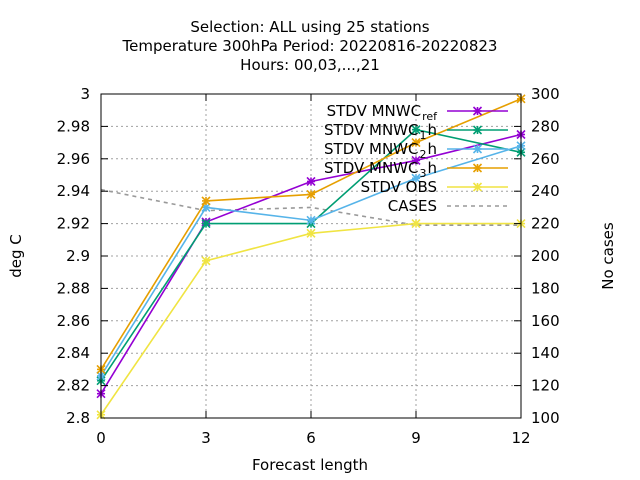 This screenshot has height=480, width=640. What do you see at coordinates (309, 27) in the screenshot?
I see `title-line-1: Selection: ALL using 25 stations` at bounding box center [309, 27].